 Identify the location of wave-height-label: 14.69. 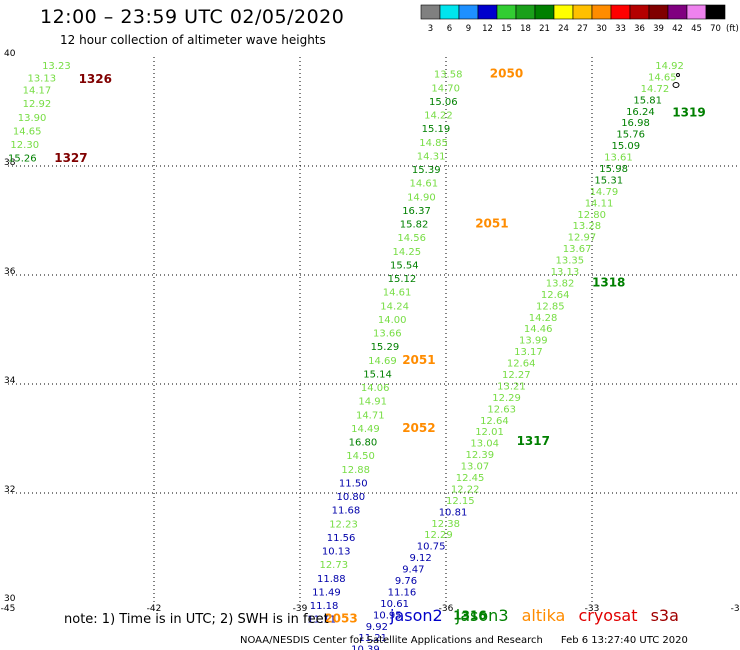
(382, 361).